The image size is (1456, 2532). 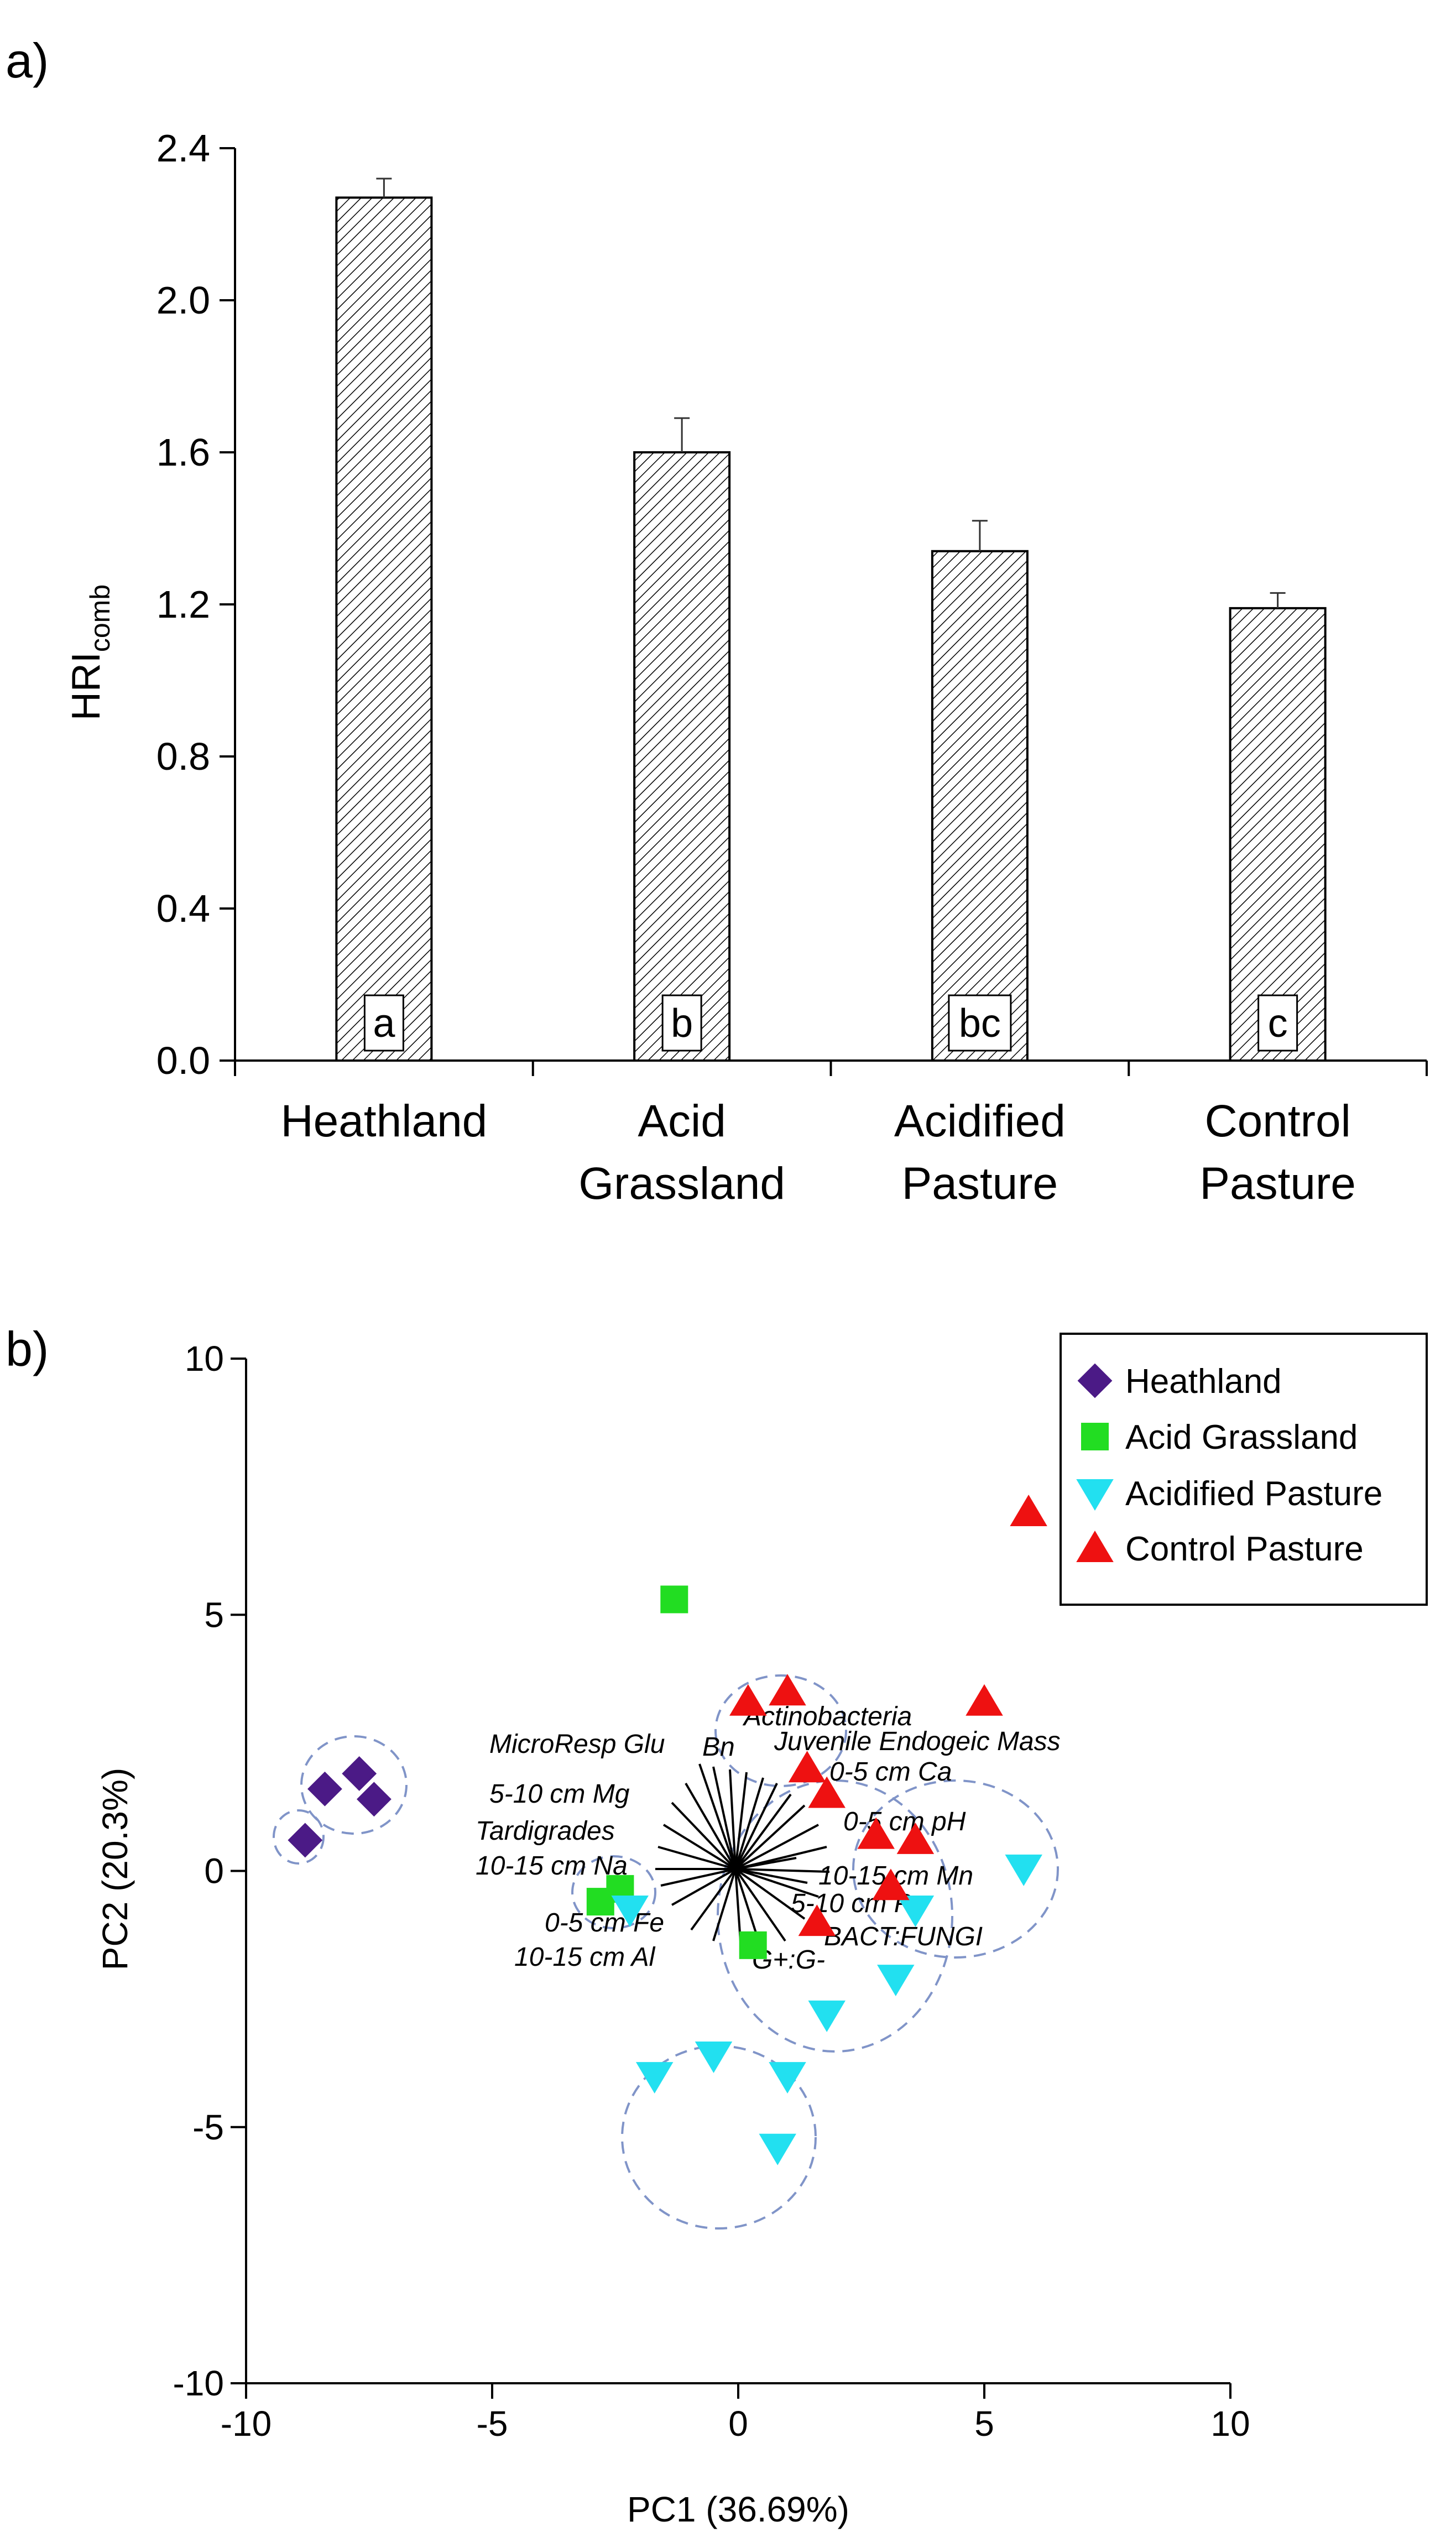 I want to click on bar-category-label: Heathland, so click(x=383, y=1121).